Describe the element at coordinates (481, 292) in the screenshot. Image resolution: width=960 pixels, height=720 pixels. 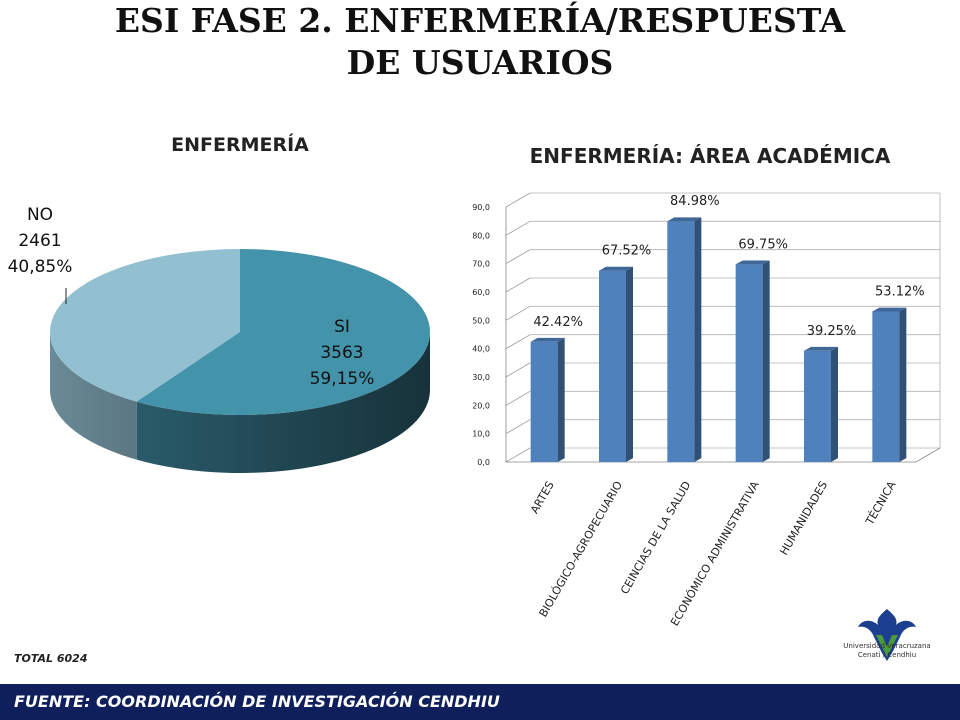
I see `y-tick-label: 60,0` at that location.